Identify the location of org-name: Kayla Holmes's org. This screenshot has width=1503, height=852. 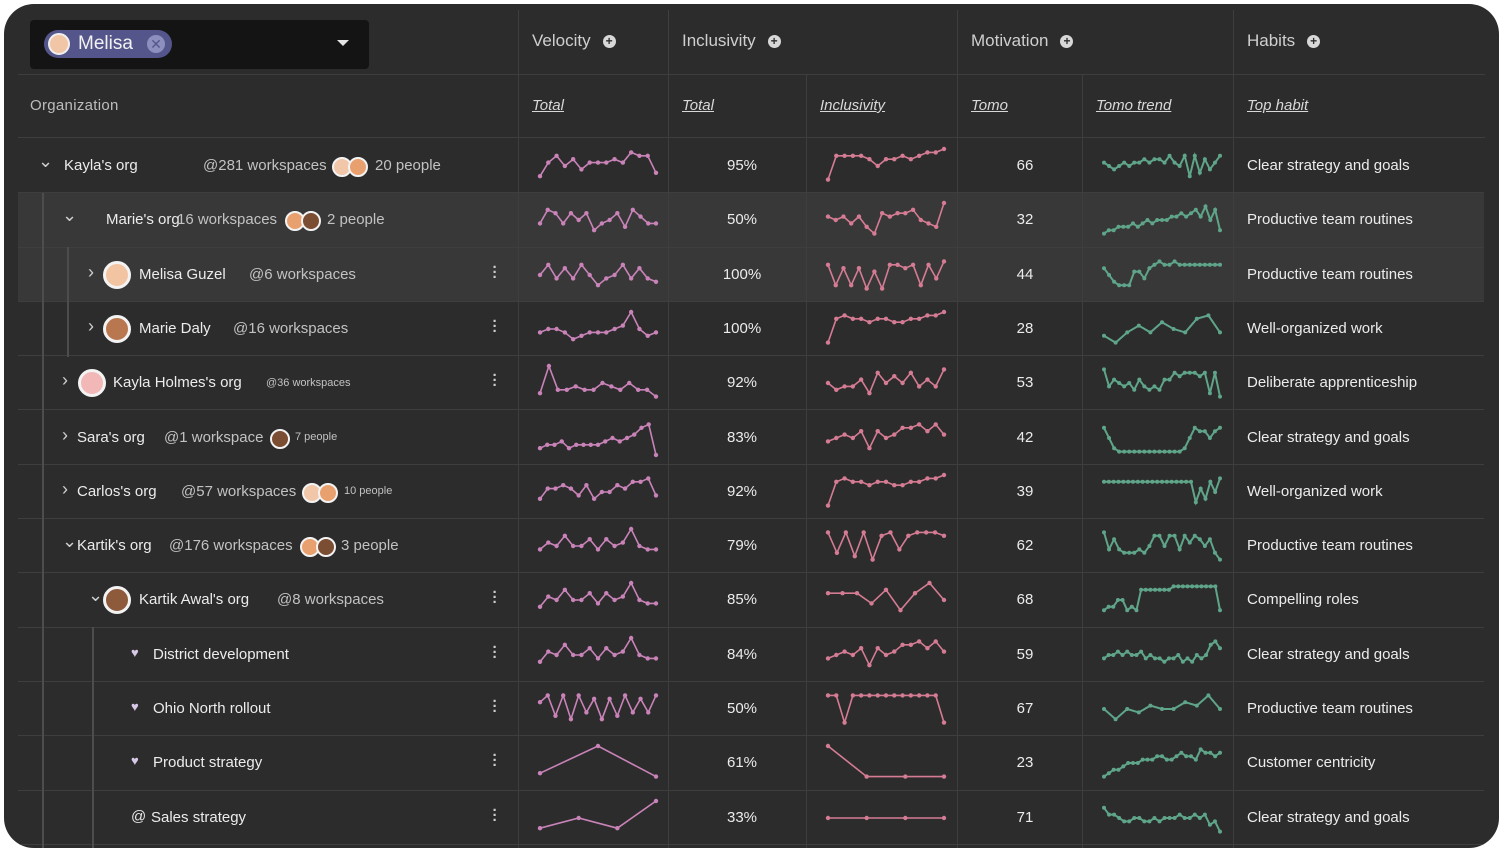
(177, 383).